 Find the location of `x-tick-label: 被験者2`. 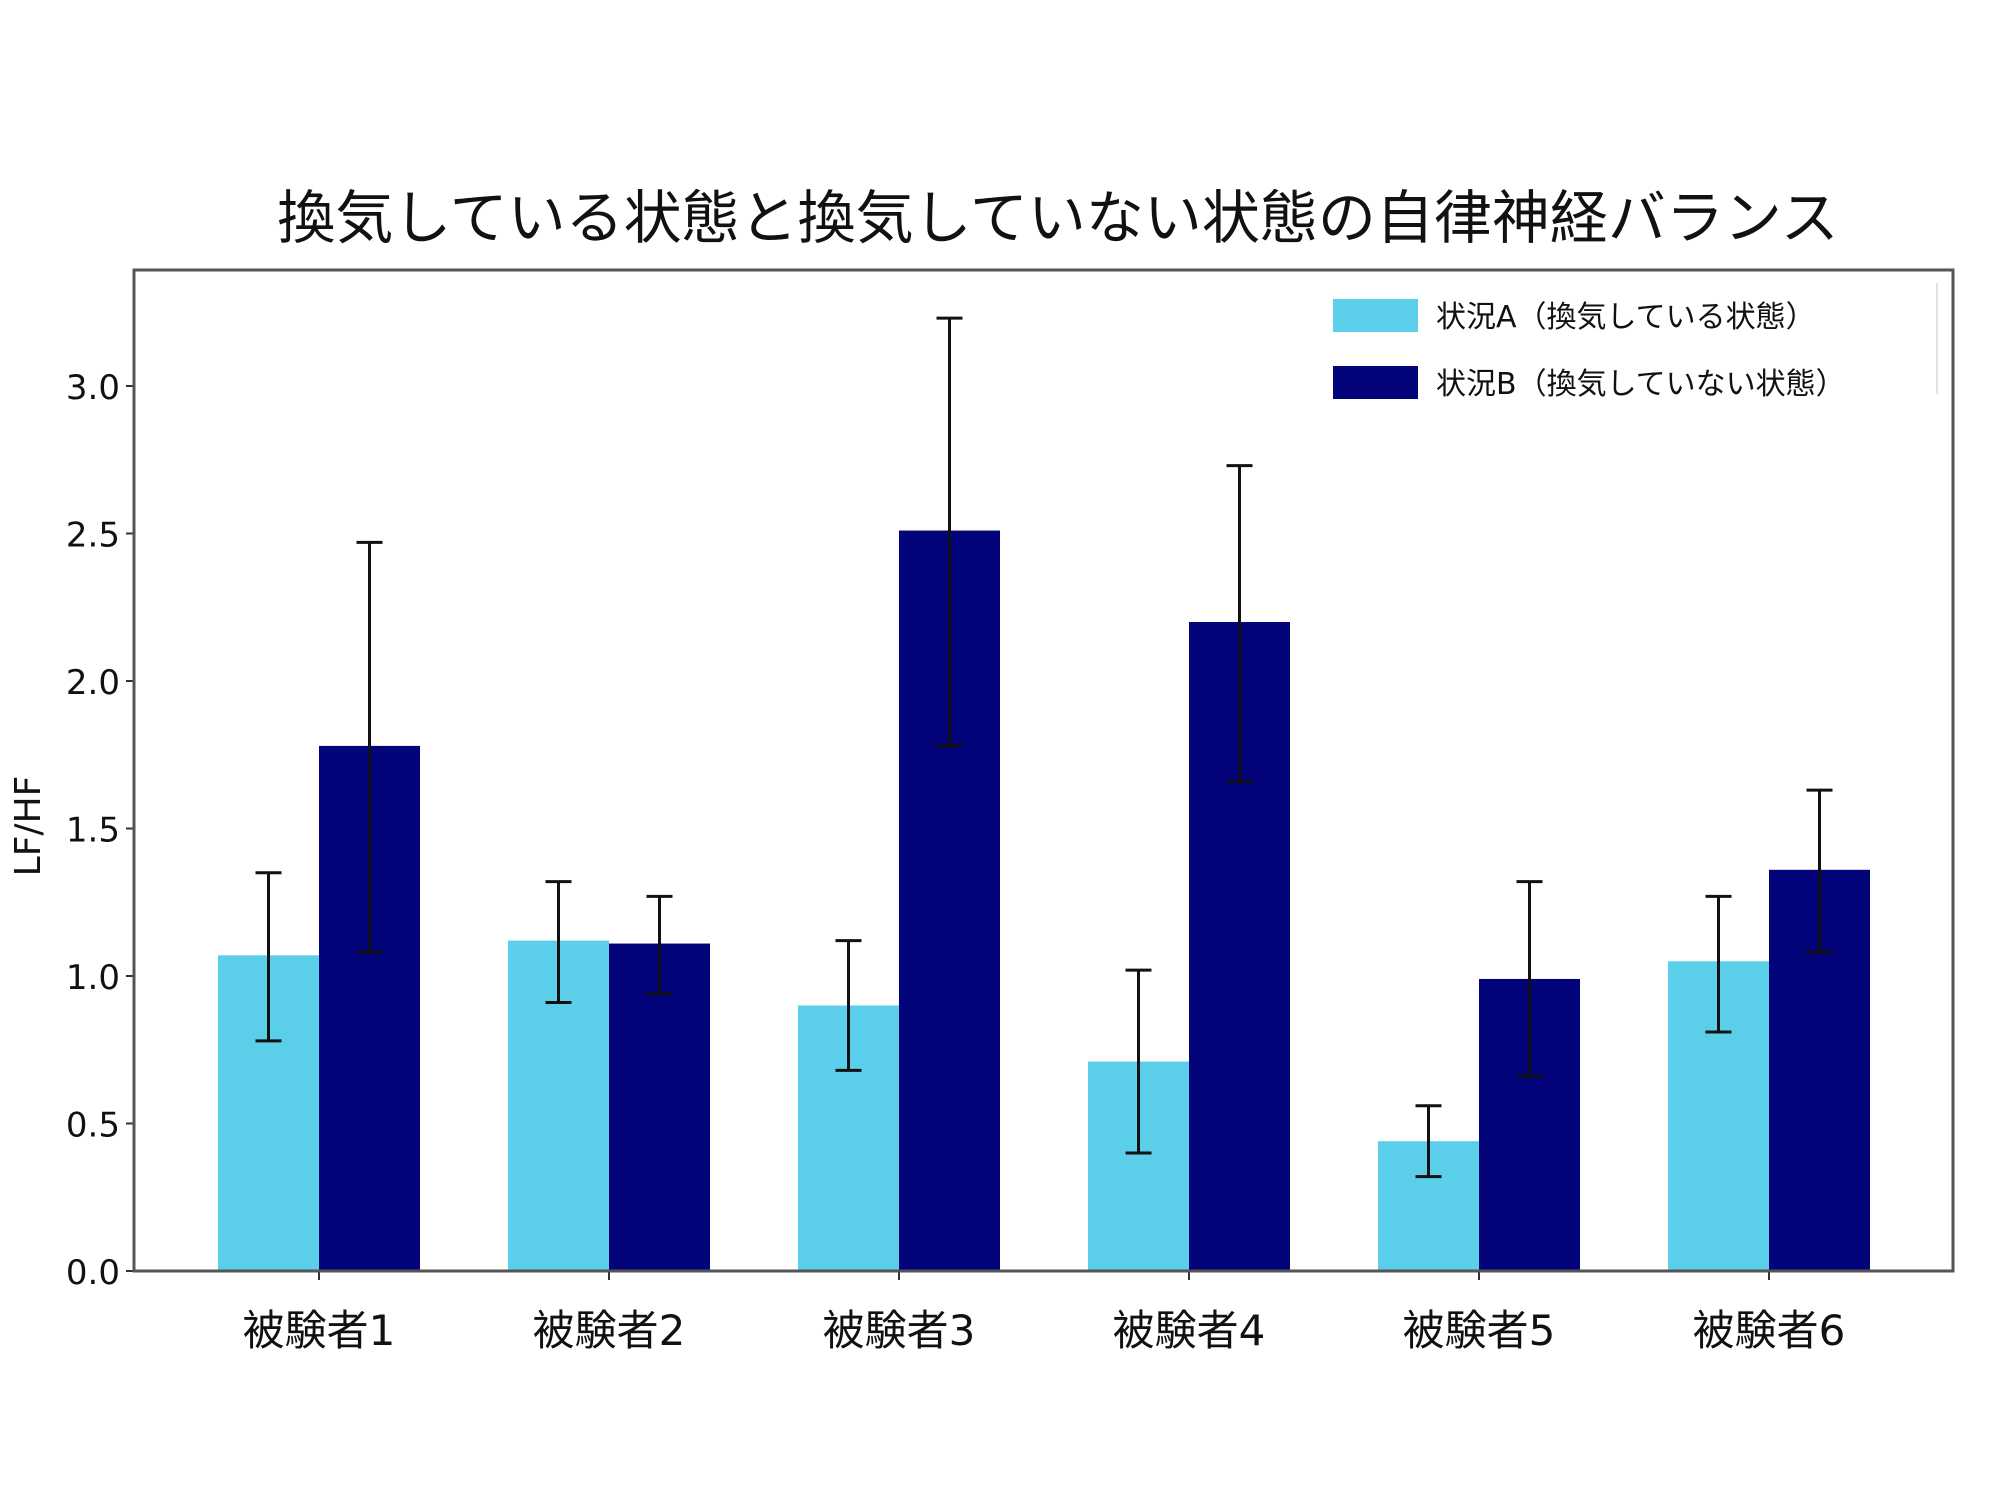

x-tick-label: 被験者2 is located at coordinates (609, 1330).